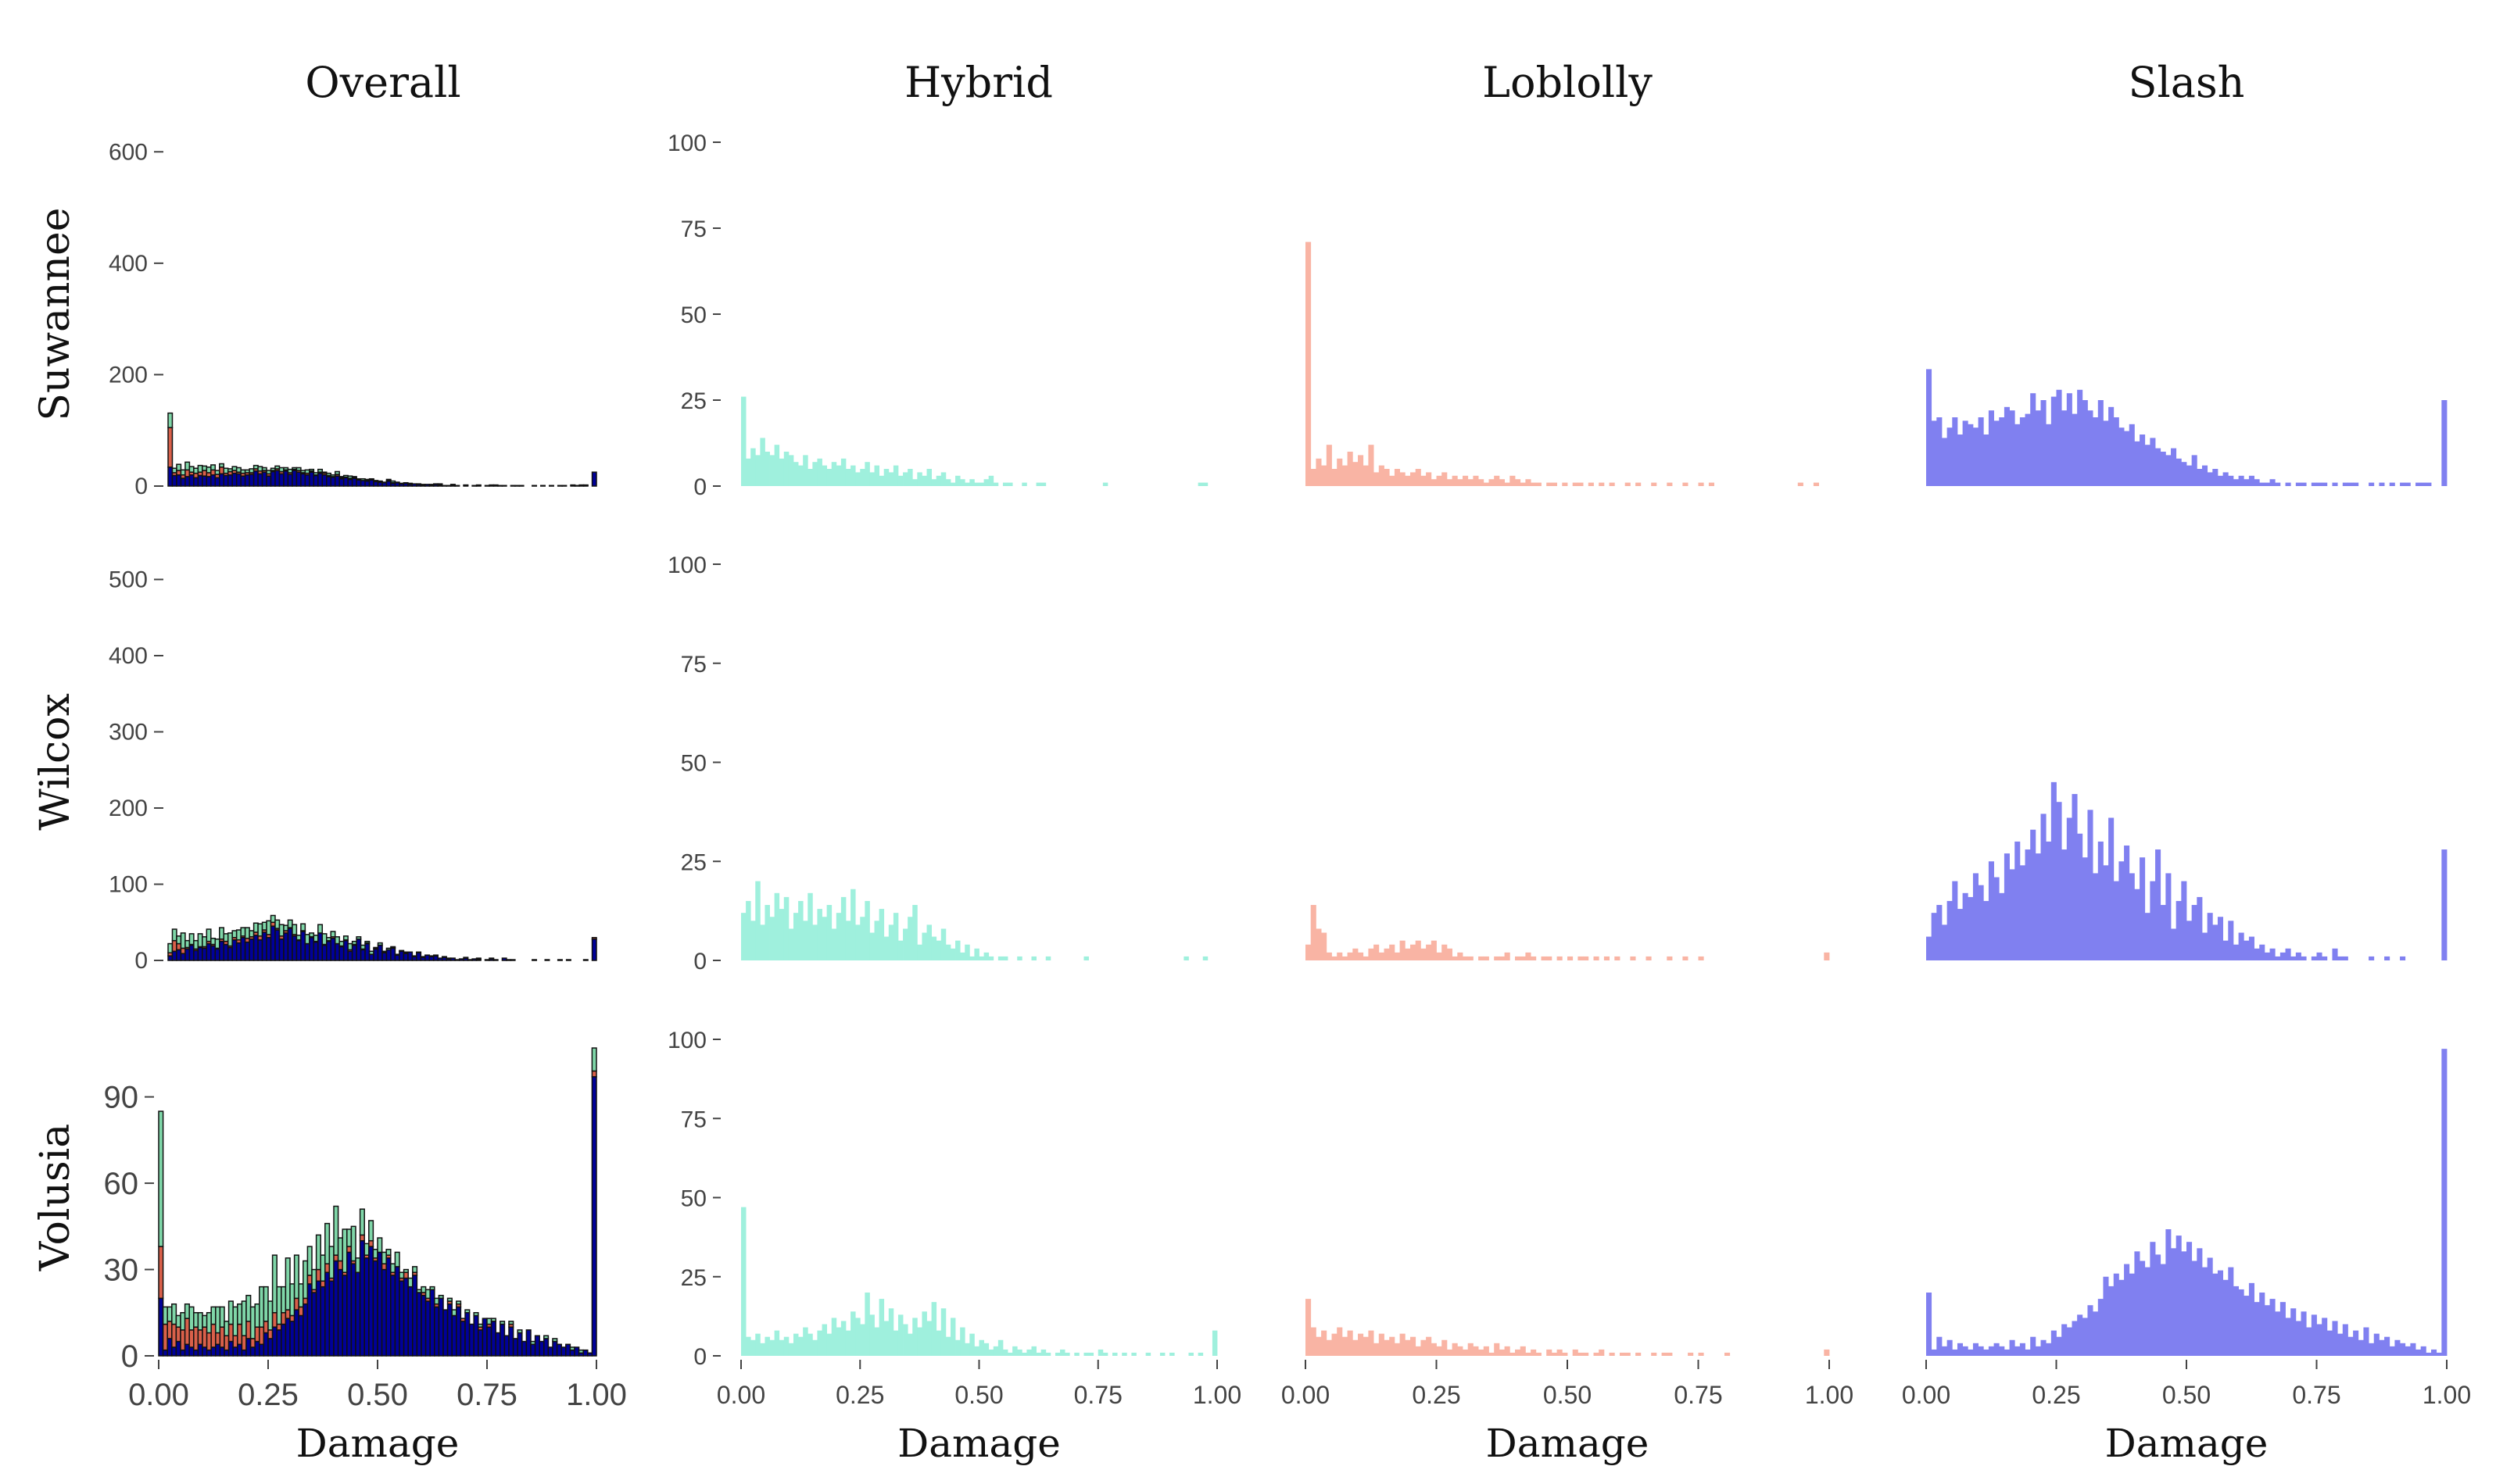 This screenshot has height=1484, width=2496. What do you see at coordinates (2187, 1202) in the screenshot?
I see `panel-volusia-slash` at bounding box center [2187, 1202].